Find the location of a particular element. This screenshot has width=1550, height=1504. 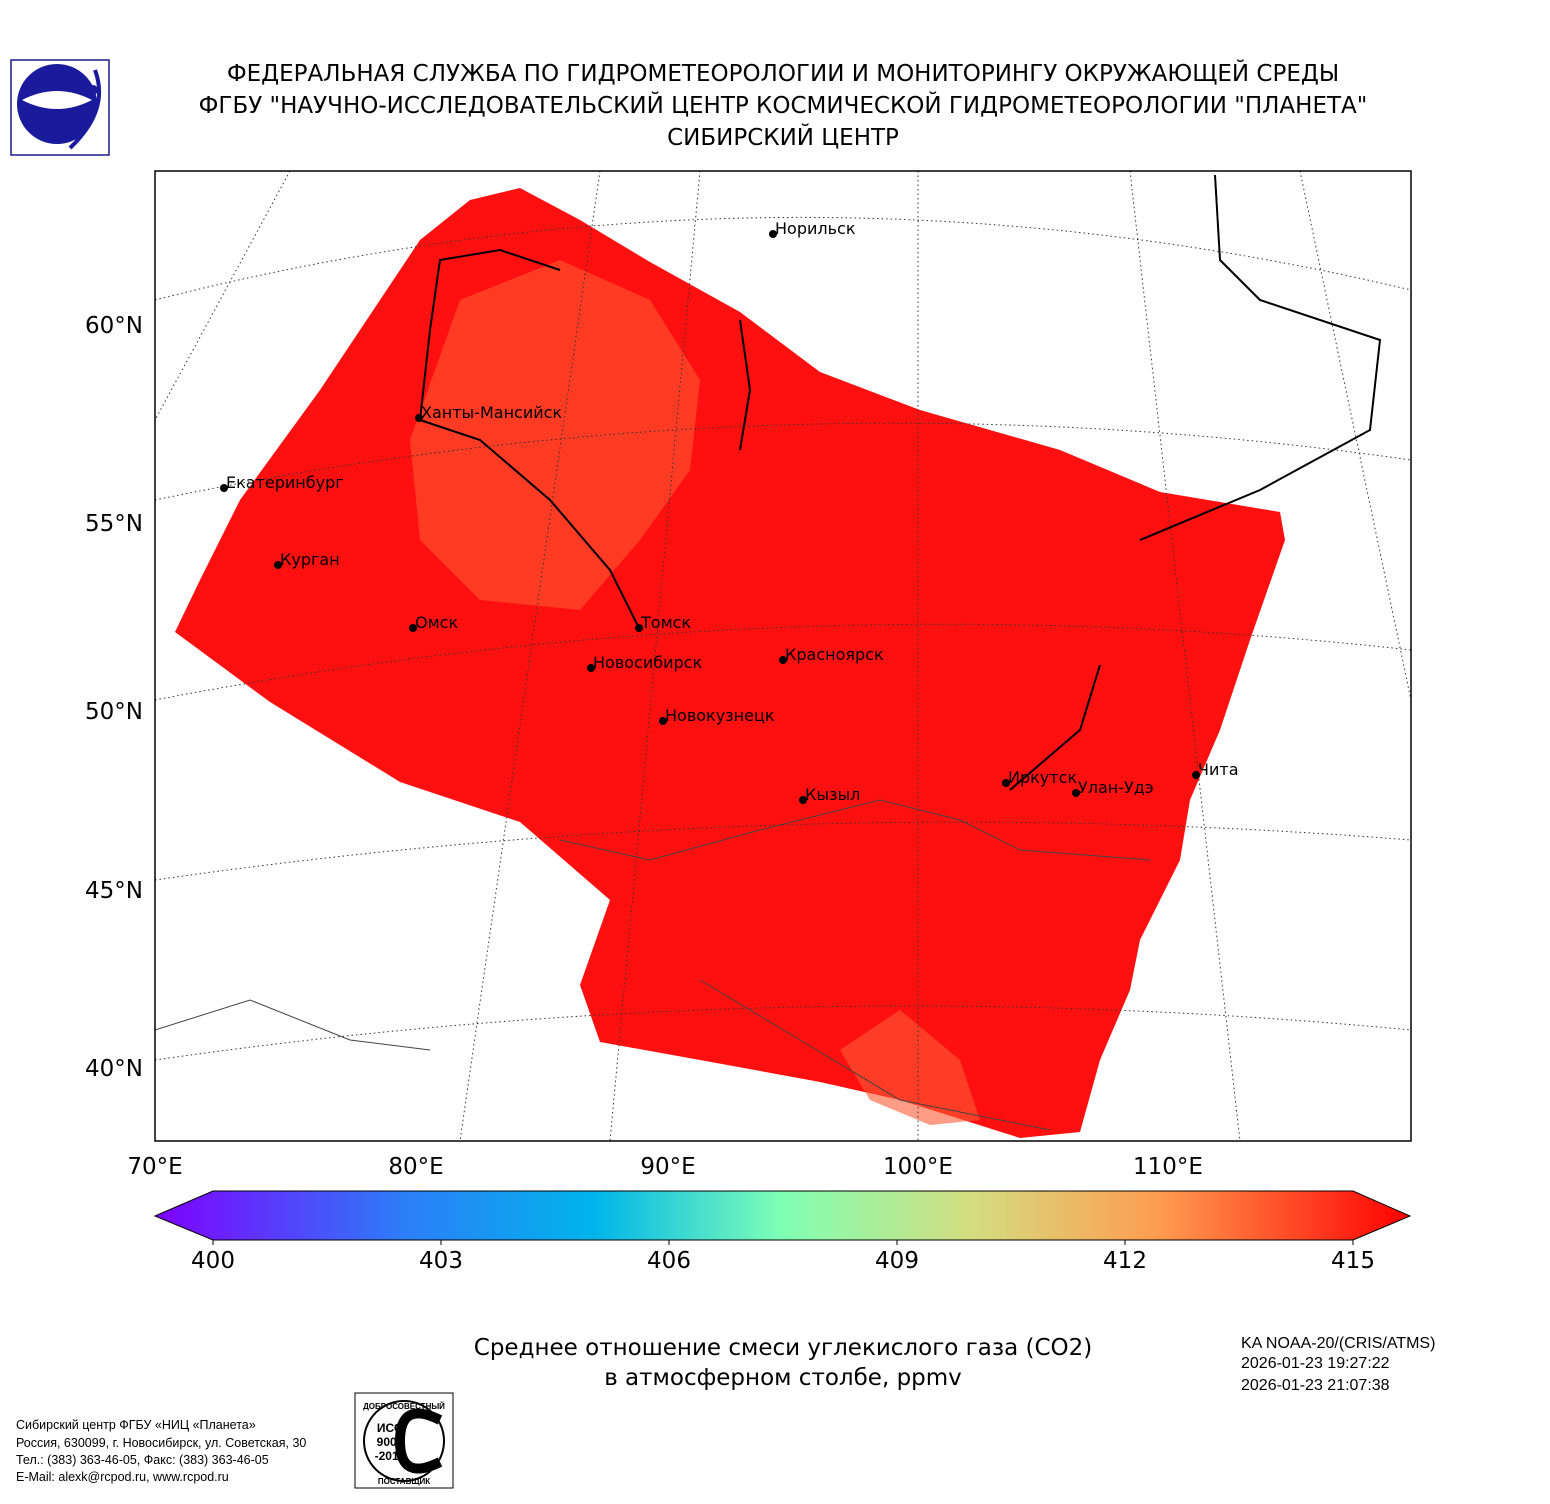

certificate-line: ИСО is located at coordinates (390, 1428).